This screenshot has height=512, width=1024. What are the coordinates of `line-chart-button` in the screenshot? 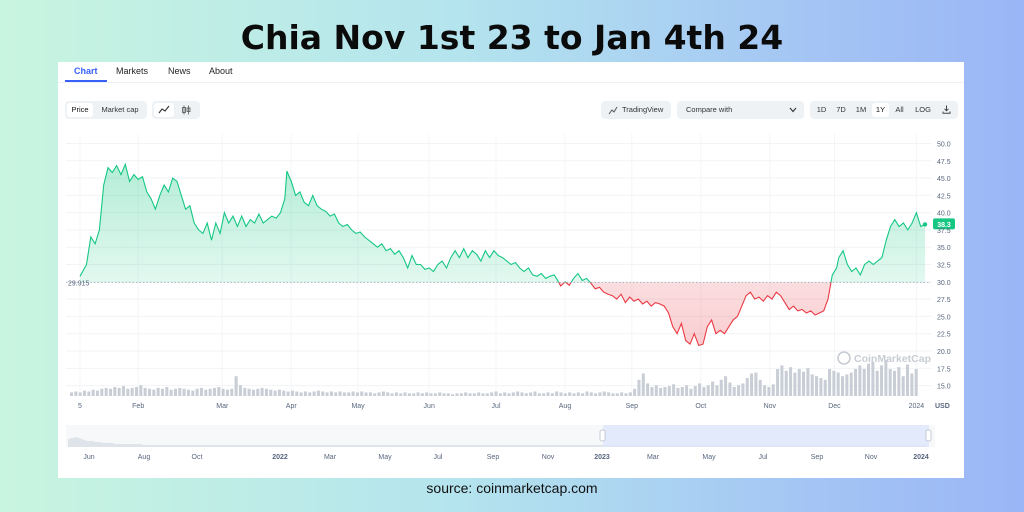 It's located at (164, 110).